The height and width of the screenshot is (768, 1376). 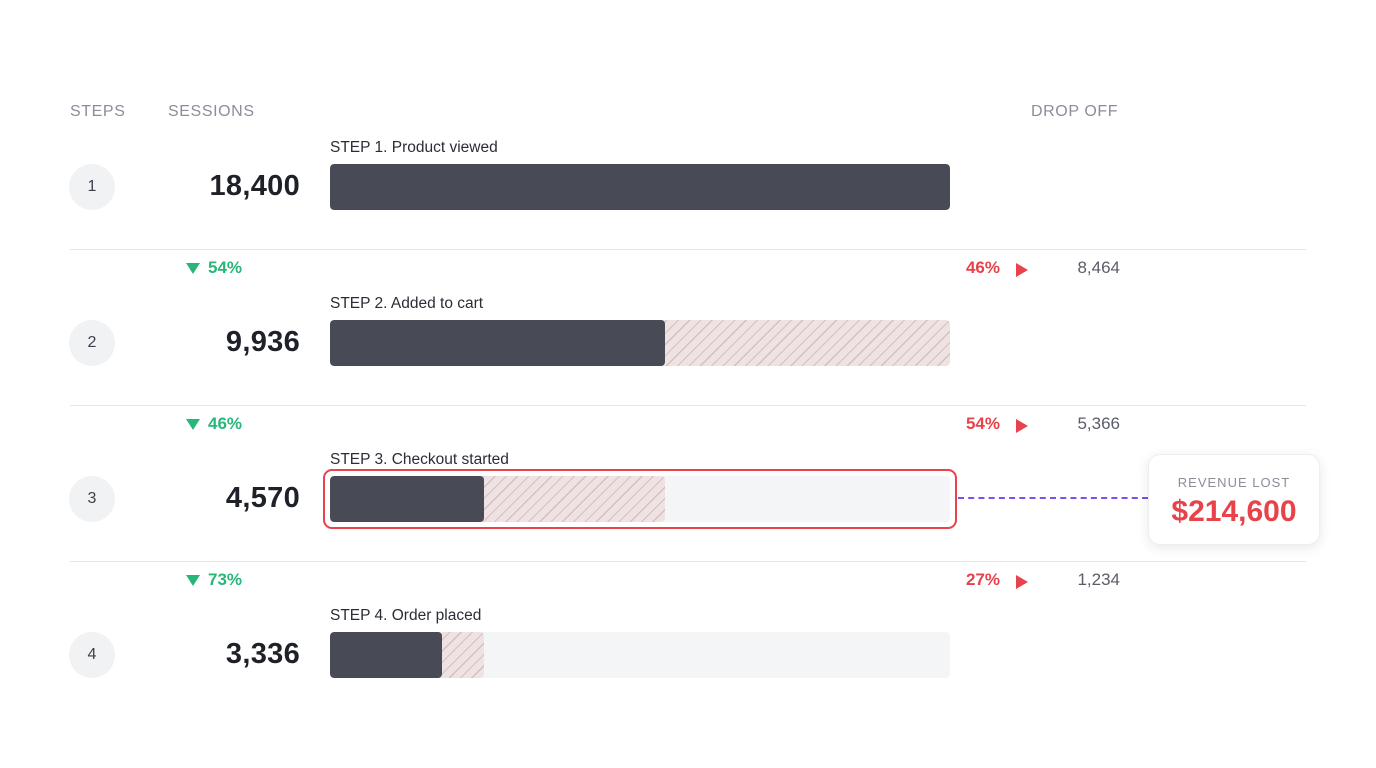 What do you see at coordinates (414, 147) in the screenshot?
I see `step-label: STEP 1. Product viewed` at bounding box center [414, 147].